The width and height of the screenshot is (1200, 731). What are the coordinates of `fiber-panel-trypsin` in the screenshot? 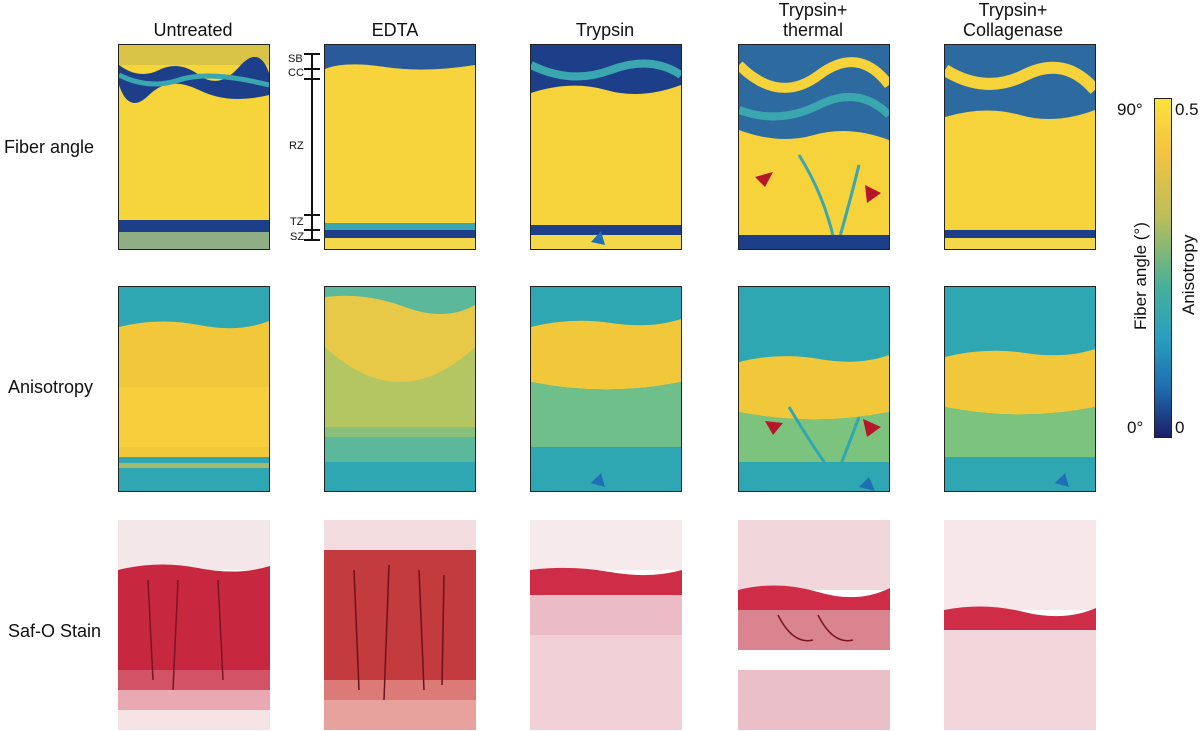 It's located at (606, 147).